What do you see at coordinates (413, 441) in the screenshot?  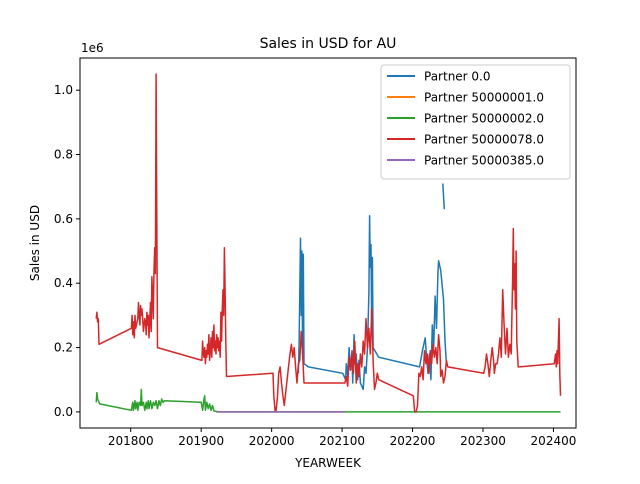 I see `x-tick-label: 202200` at bounding box center [413, 441].